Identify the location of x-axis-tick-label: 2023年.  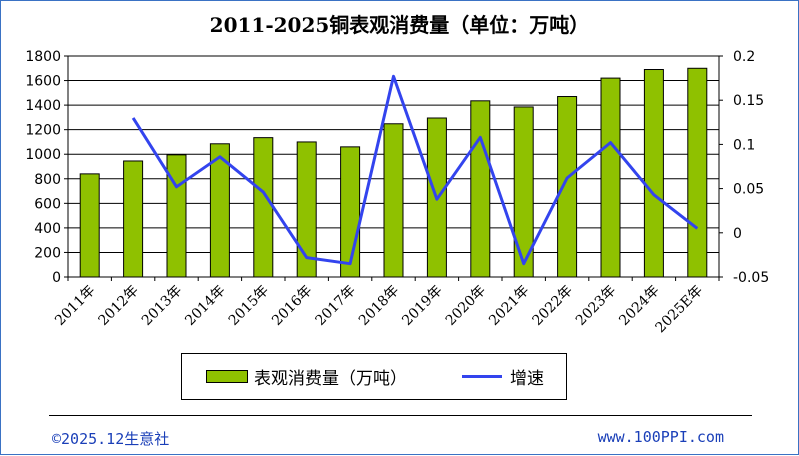
(596, 306).